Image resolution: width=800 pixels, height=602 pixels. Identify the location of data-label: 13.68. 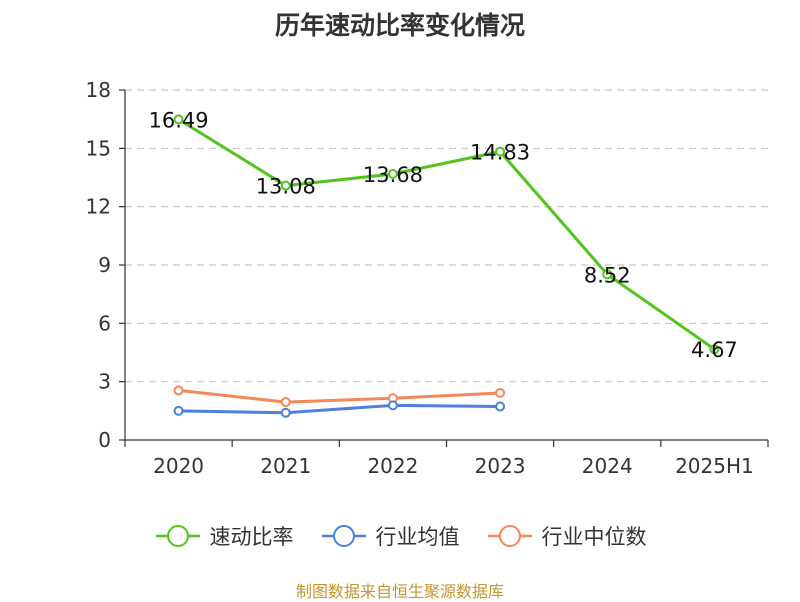
(393, 175).